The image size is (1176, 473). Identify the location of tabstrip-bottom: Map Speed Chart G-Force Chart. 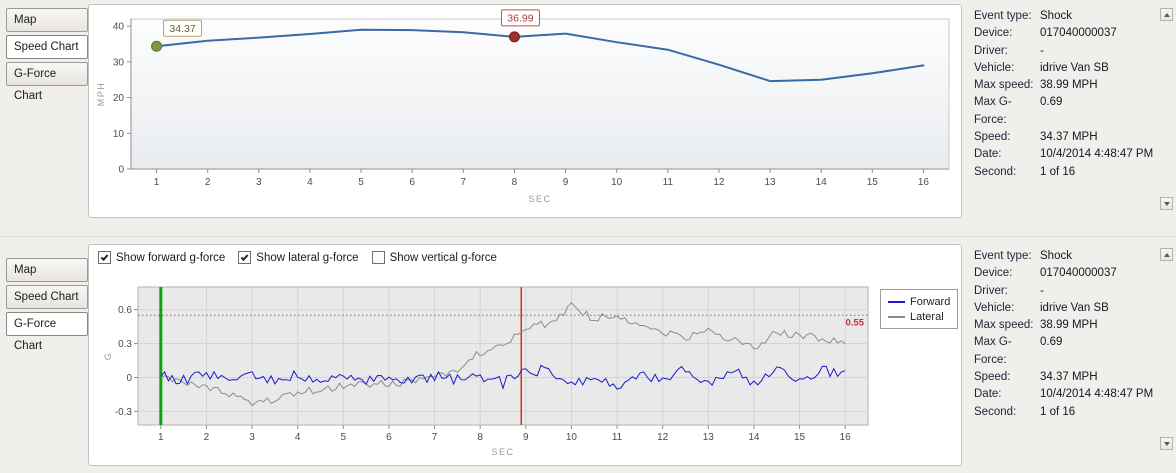
(47, 305).